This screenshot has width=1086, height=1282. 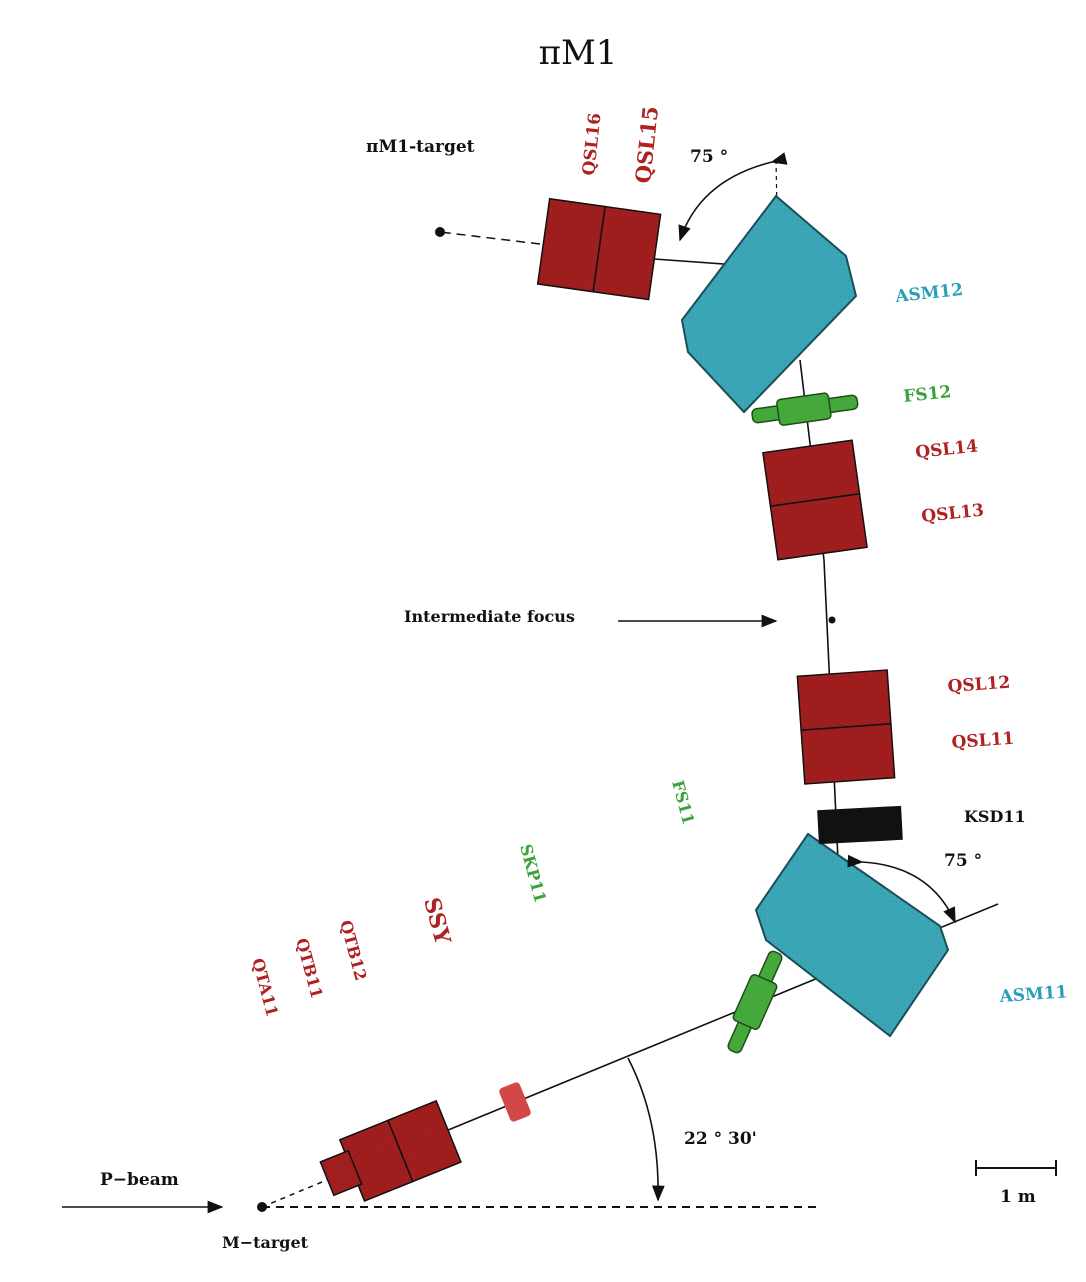 I want to click on qsl12-label: QSL12, so click(x=979, y=685).